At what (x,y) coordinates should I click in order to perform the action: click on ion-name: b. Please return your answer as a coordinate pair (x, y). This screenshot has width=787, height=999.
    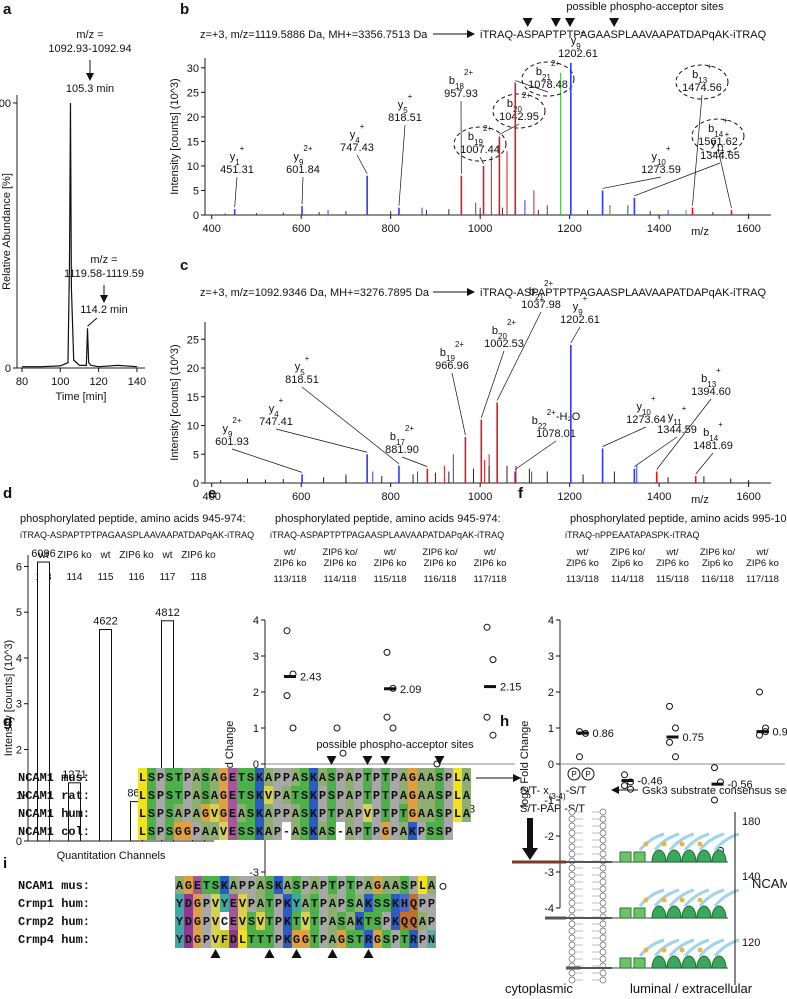
    Looking at the image, I should click on (510, 104).